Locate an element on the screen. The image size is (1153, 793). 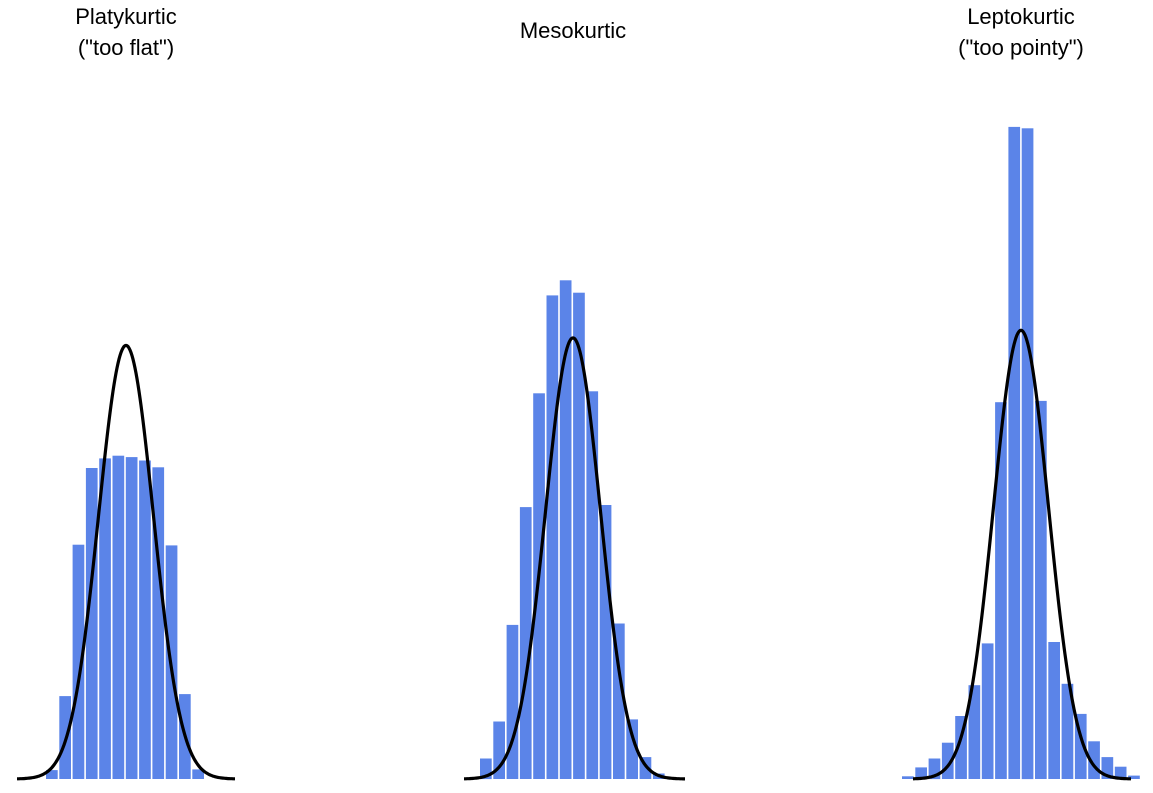
panel-title-line-1: Mesokurtic is located at coordinates (573, 30).